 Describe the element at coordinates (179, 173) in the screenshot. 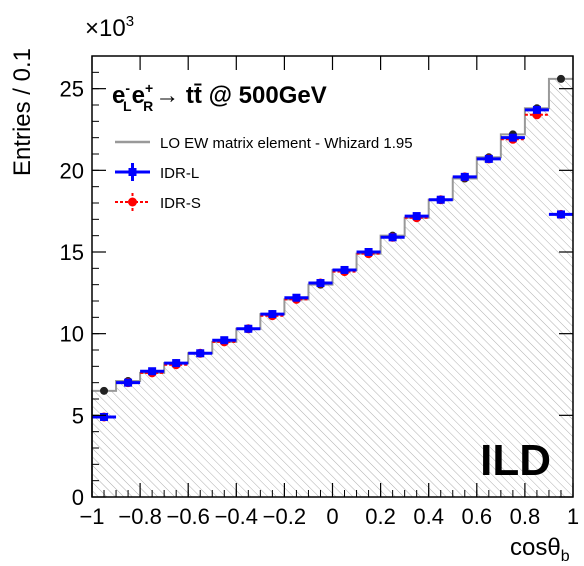

I see `legend-label: IDR-L` at that location.